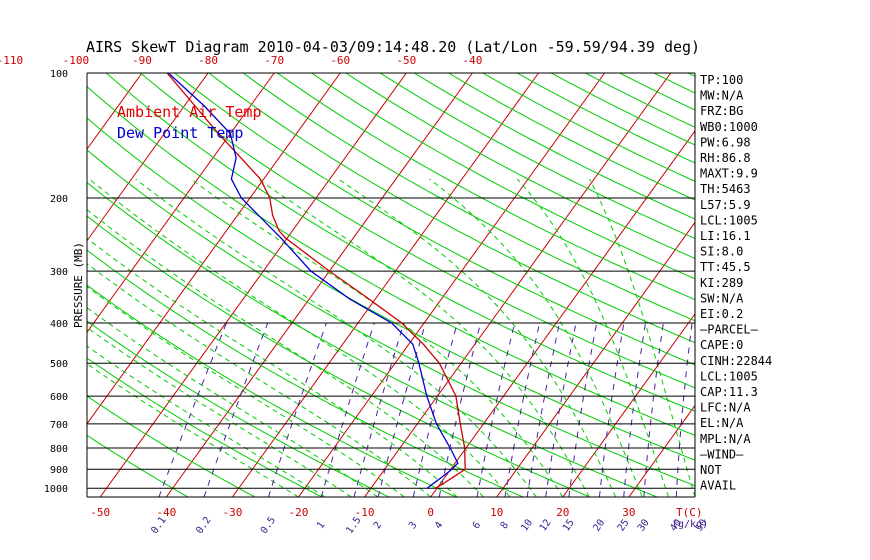  What do you see at coordinates (59, 324) in the screenshot?
I see `pressure-tick-label: 400` at bounding box center [59, 324].